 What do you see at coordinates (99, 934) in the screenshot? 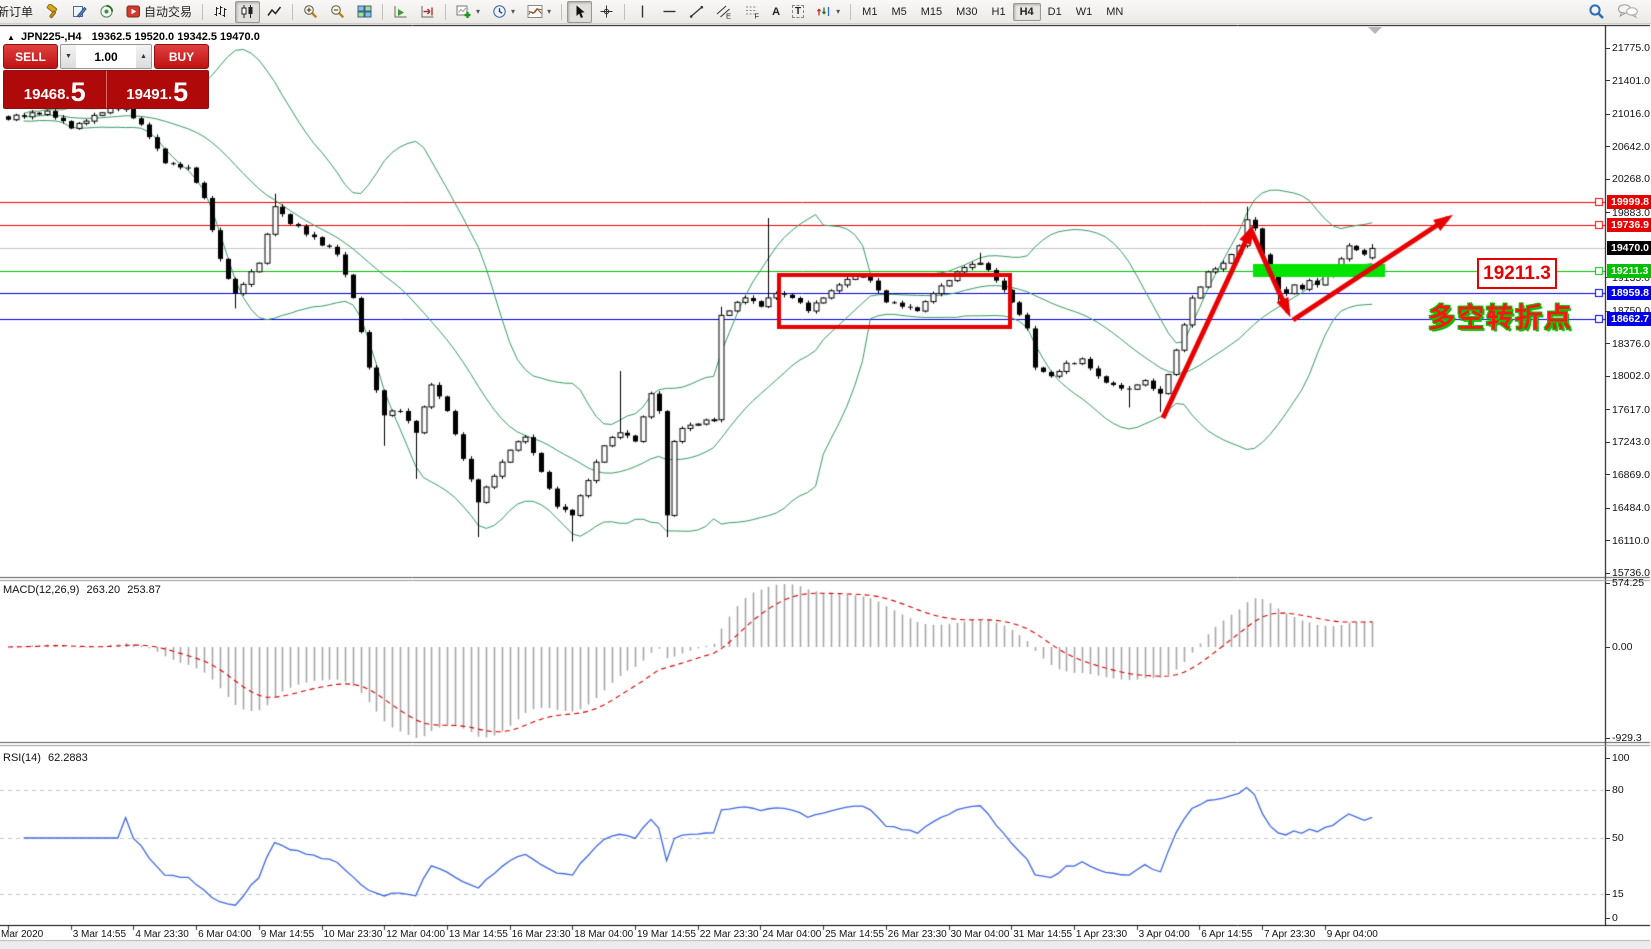
I see `time-axis-label: 3 Mar 14:55` at bounding box center [99, 934].